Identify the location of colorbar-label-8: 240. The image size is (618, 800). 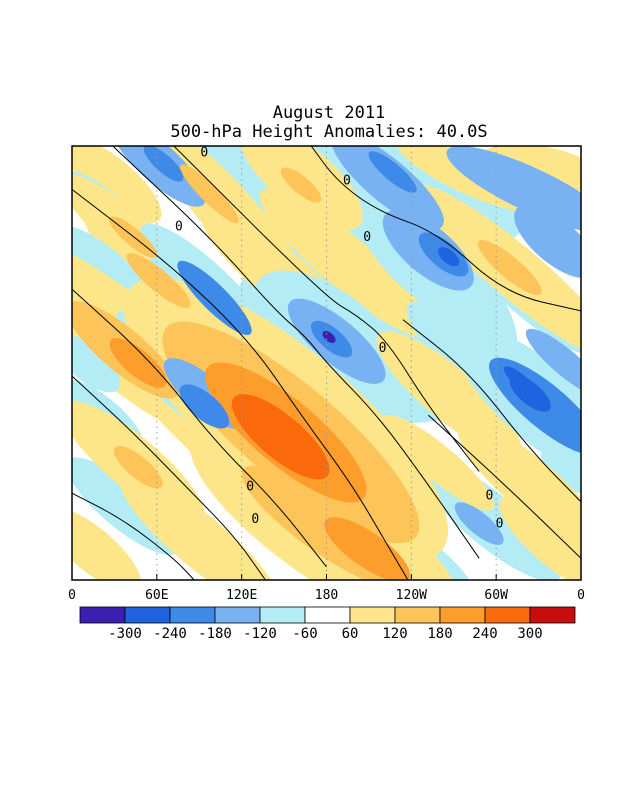
(484, 634).